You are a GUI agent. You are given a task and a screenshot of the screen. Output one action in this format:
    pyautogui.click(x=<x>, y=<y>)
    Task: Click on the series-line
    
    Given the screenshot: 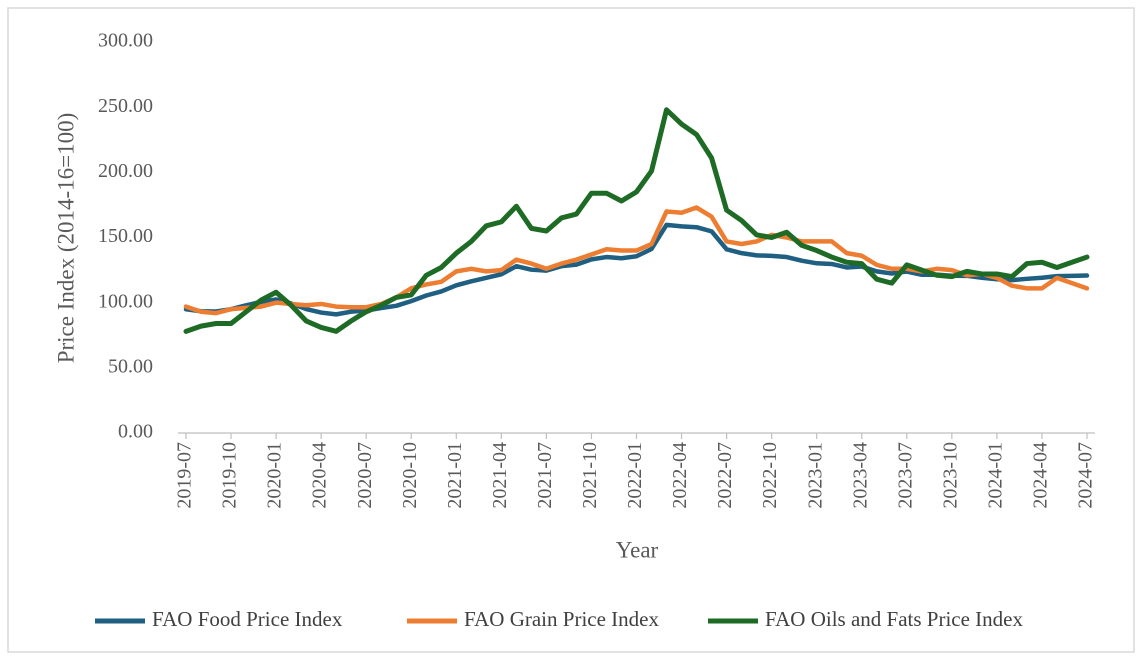 What is the action you would take?
    pyautogui.click(x=636, y=260)
    